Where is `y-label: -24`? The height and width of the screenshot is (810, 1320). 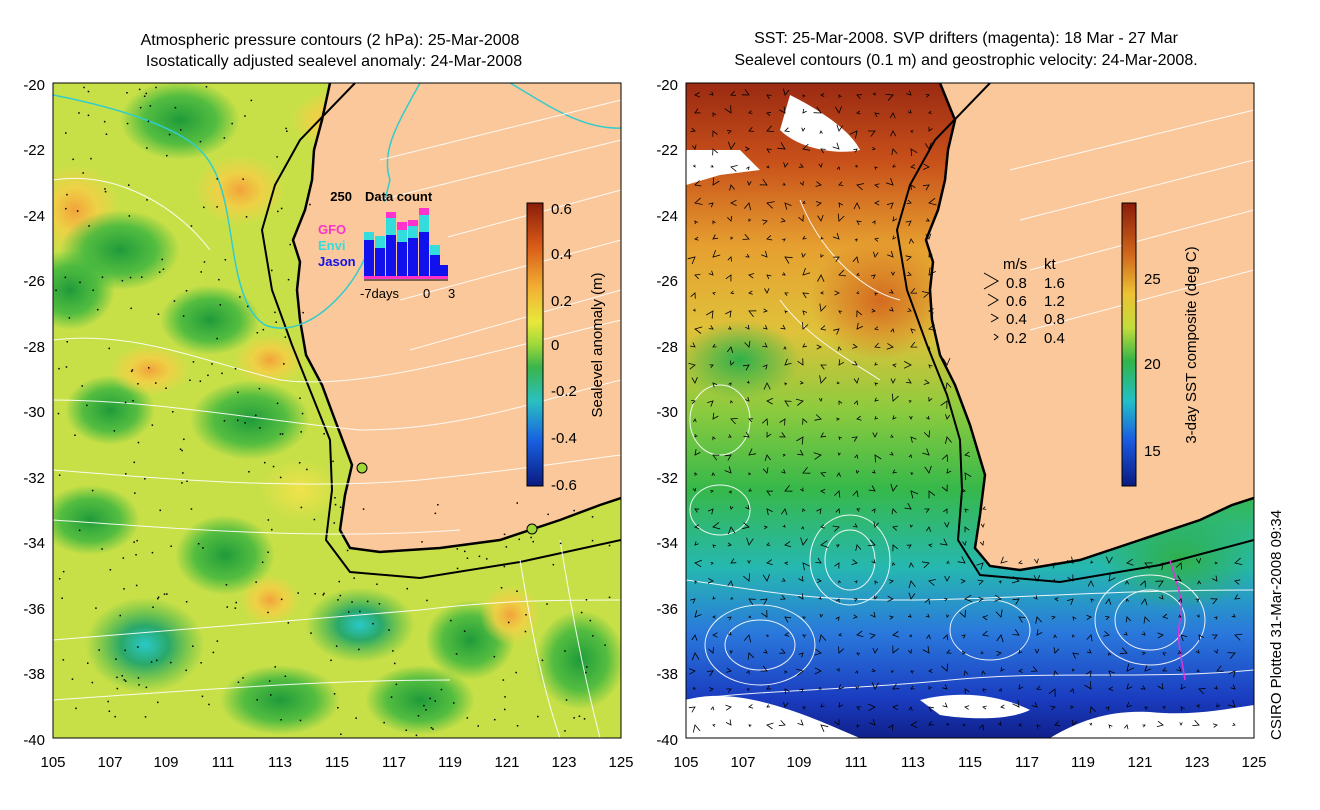 y-label: -24 is located at coordinates (667, 216).